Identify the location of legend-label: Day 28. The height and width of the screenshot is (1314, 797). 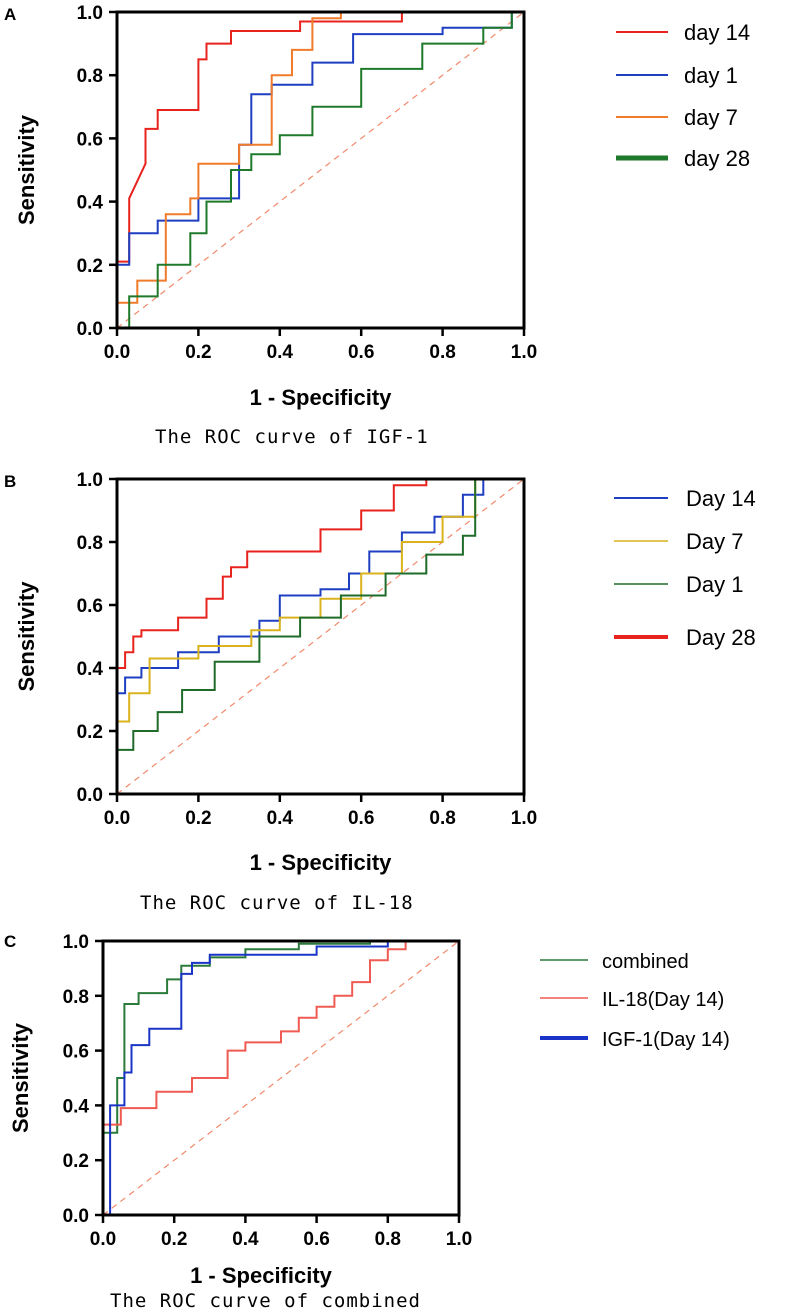
(721, 637).